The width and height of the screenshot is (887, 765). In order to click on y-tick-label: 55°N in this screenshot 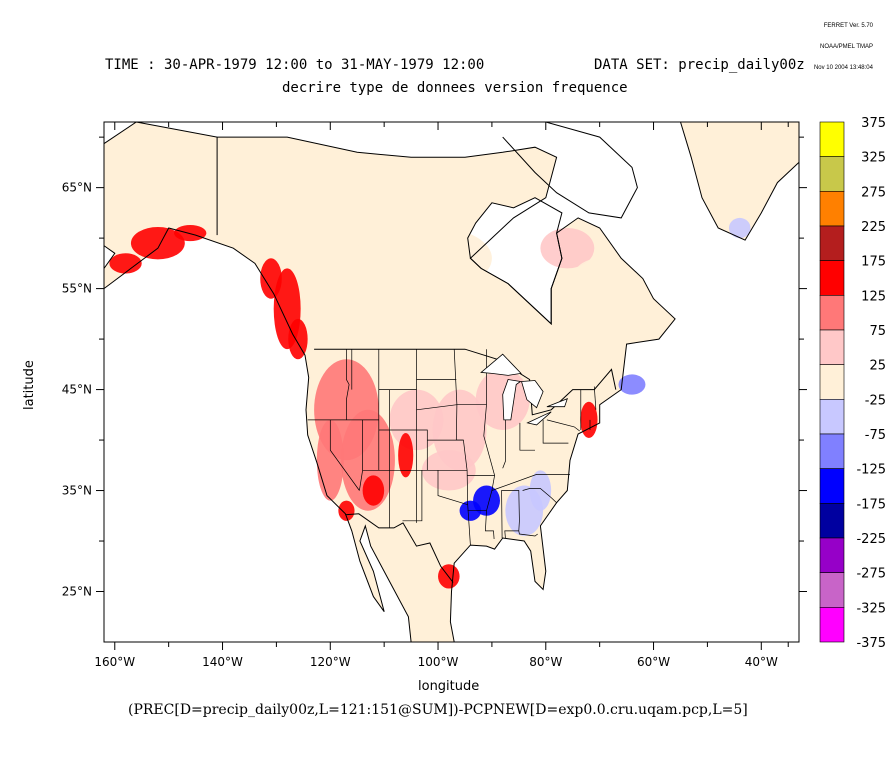, I will do `click(77, 289)`.